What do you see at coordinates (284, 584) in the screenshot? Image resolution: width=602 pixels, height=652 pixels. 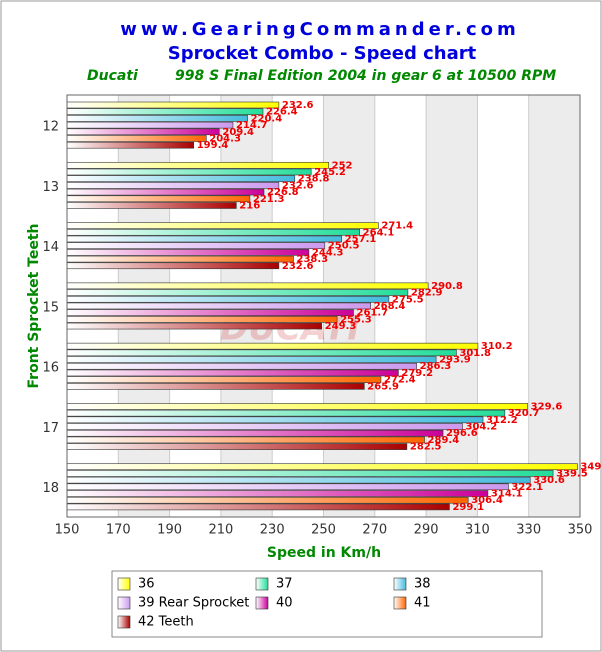 I see `legend-label: 37` at bounding box center [284, 584].